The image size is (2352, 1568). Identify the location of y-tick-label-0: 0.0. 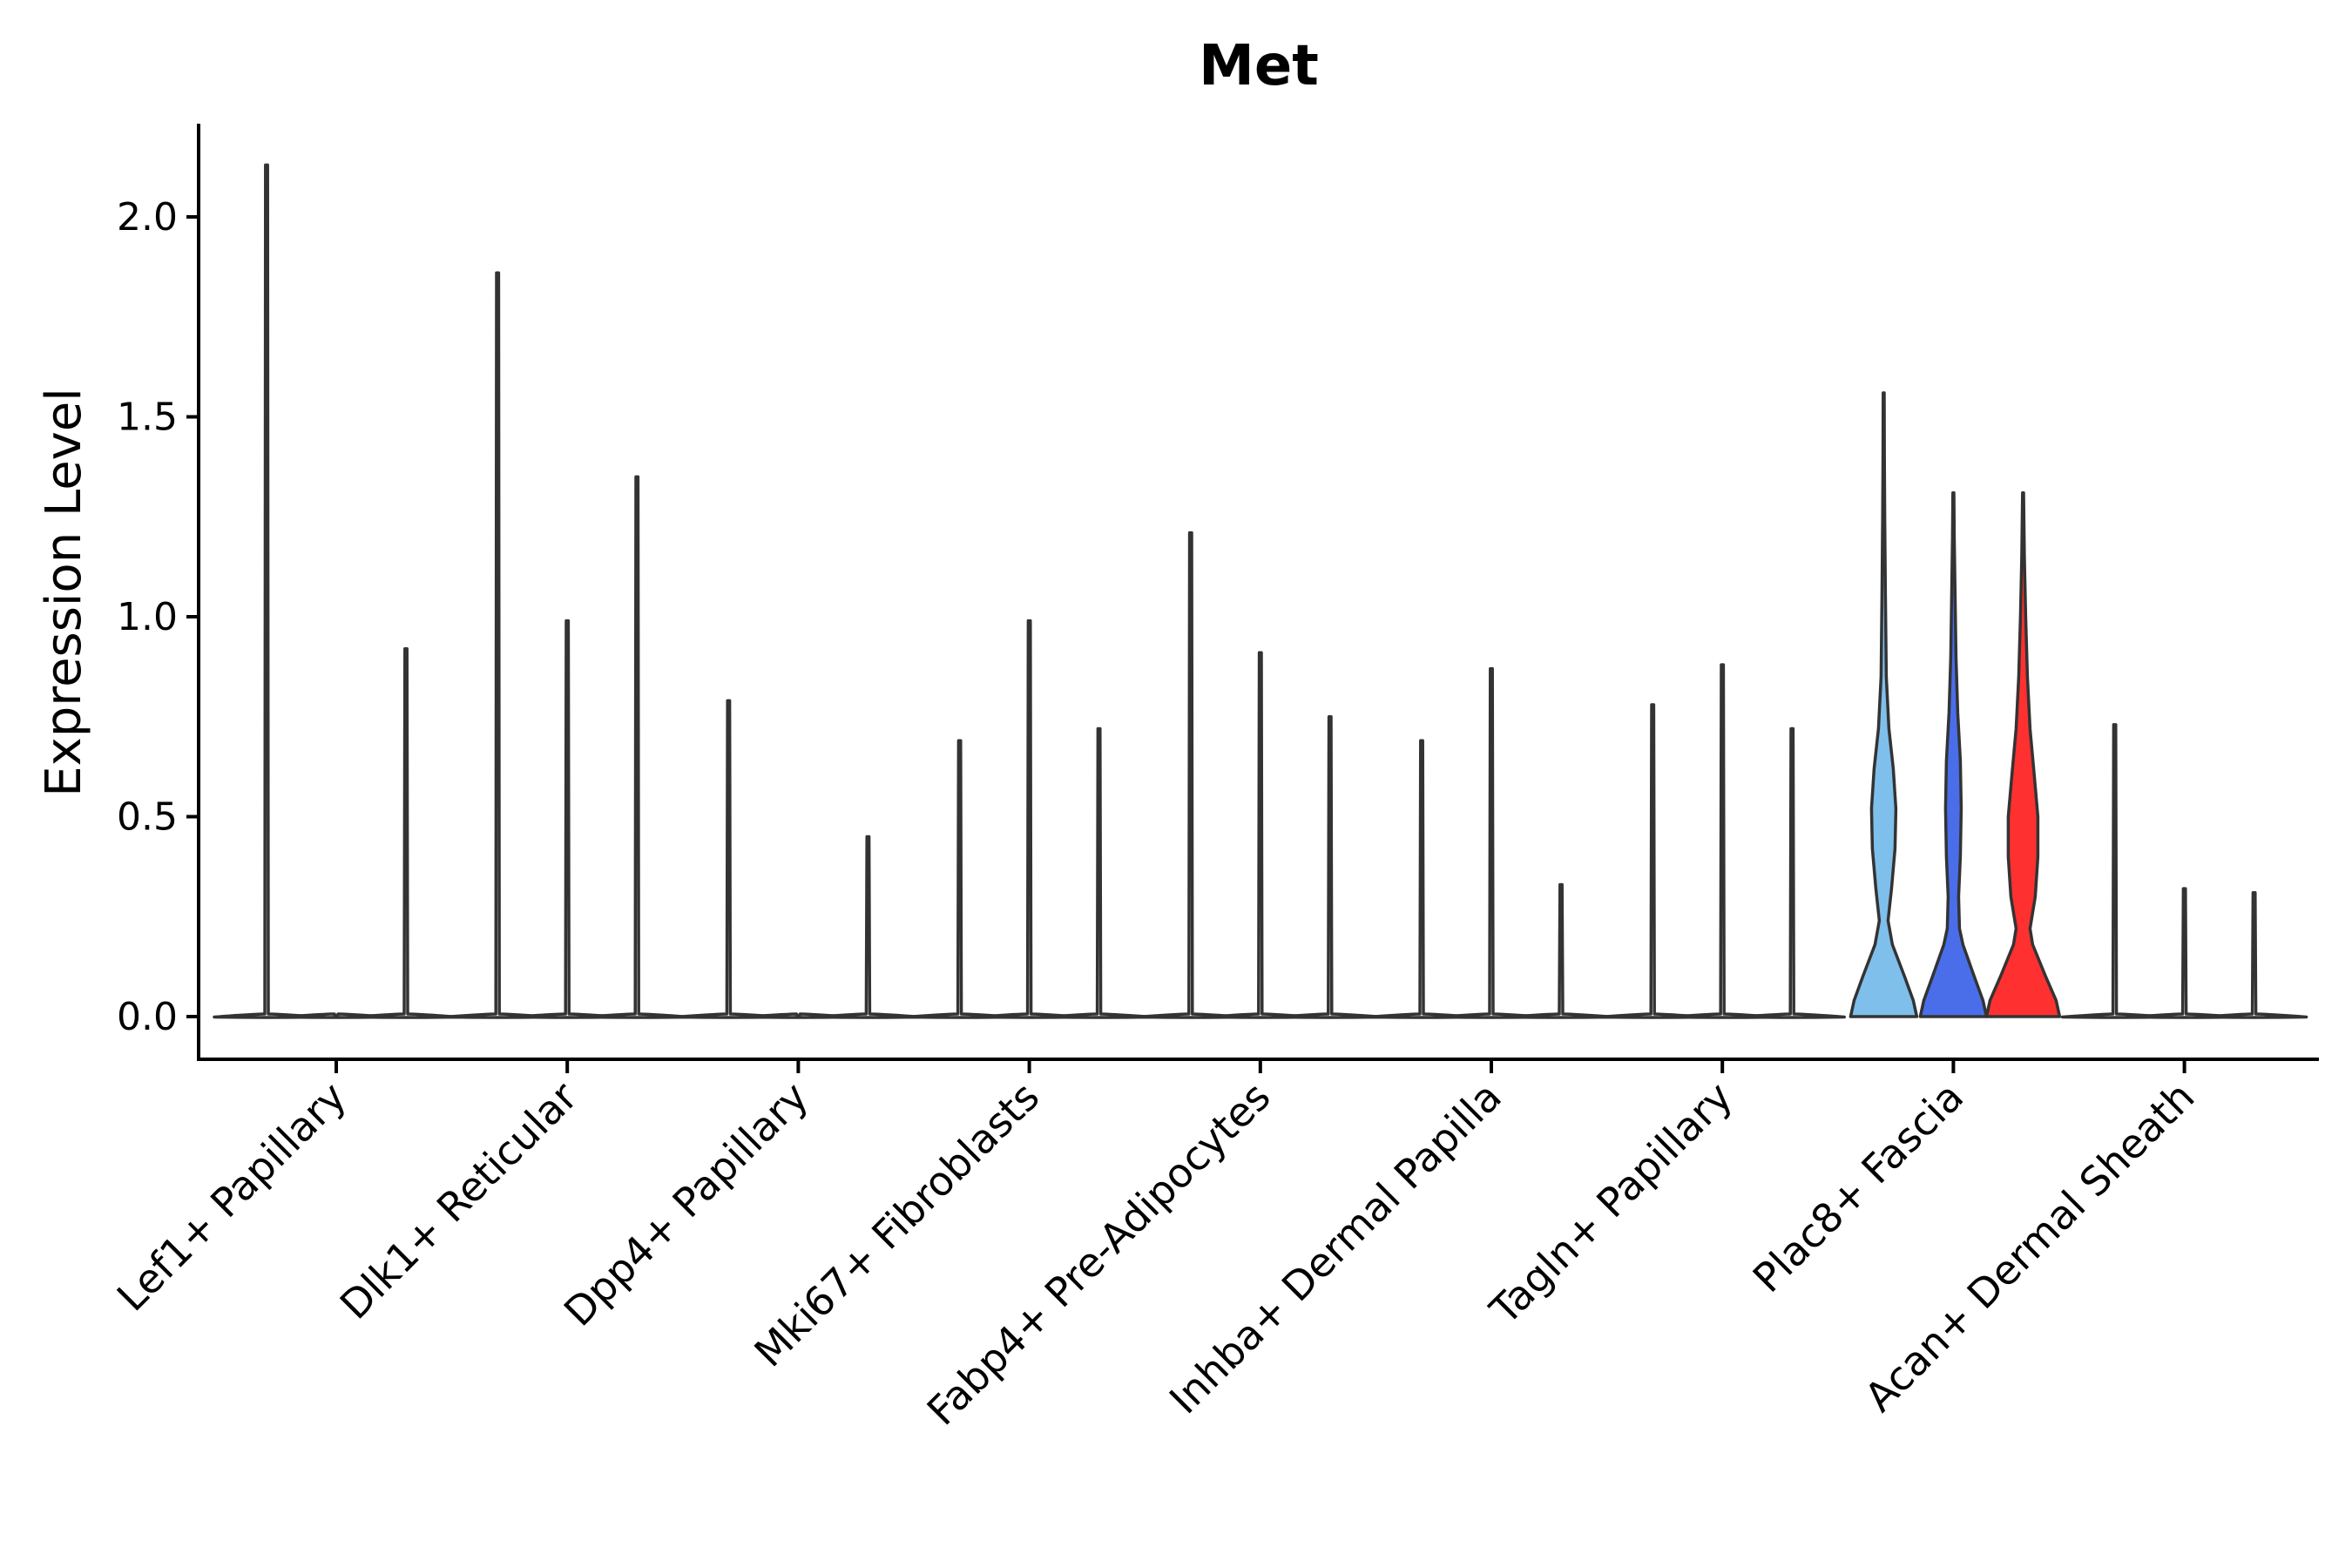
(147, 1017).